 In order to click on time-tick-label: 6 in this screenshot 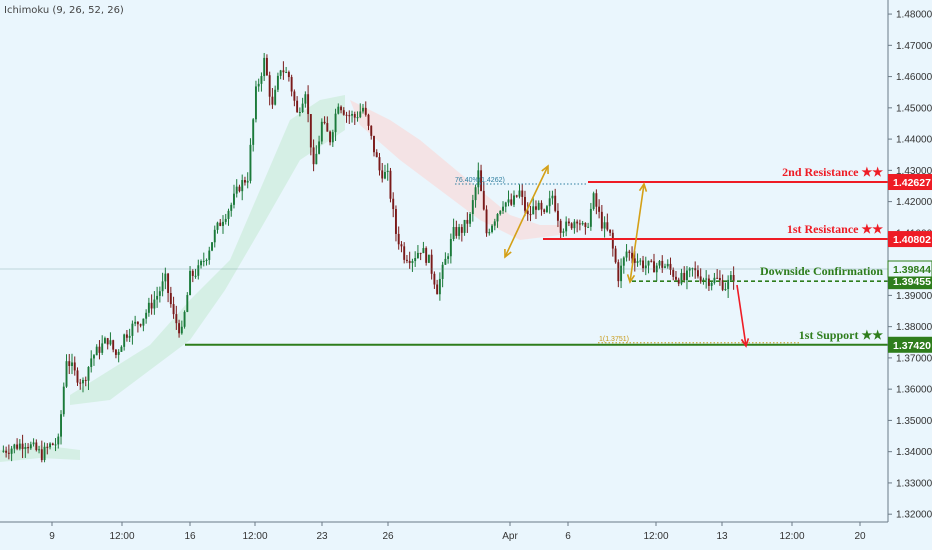, I will do `click(568, 536)`.